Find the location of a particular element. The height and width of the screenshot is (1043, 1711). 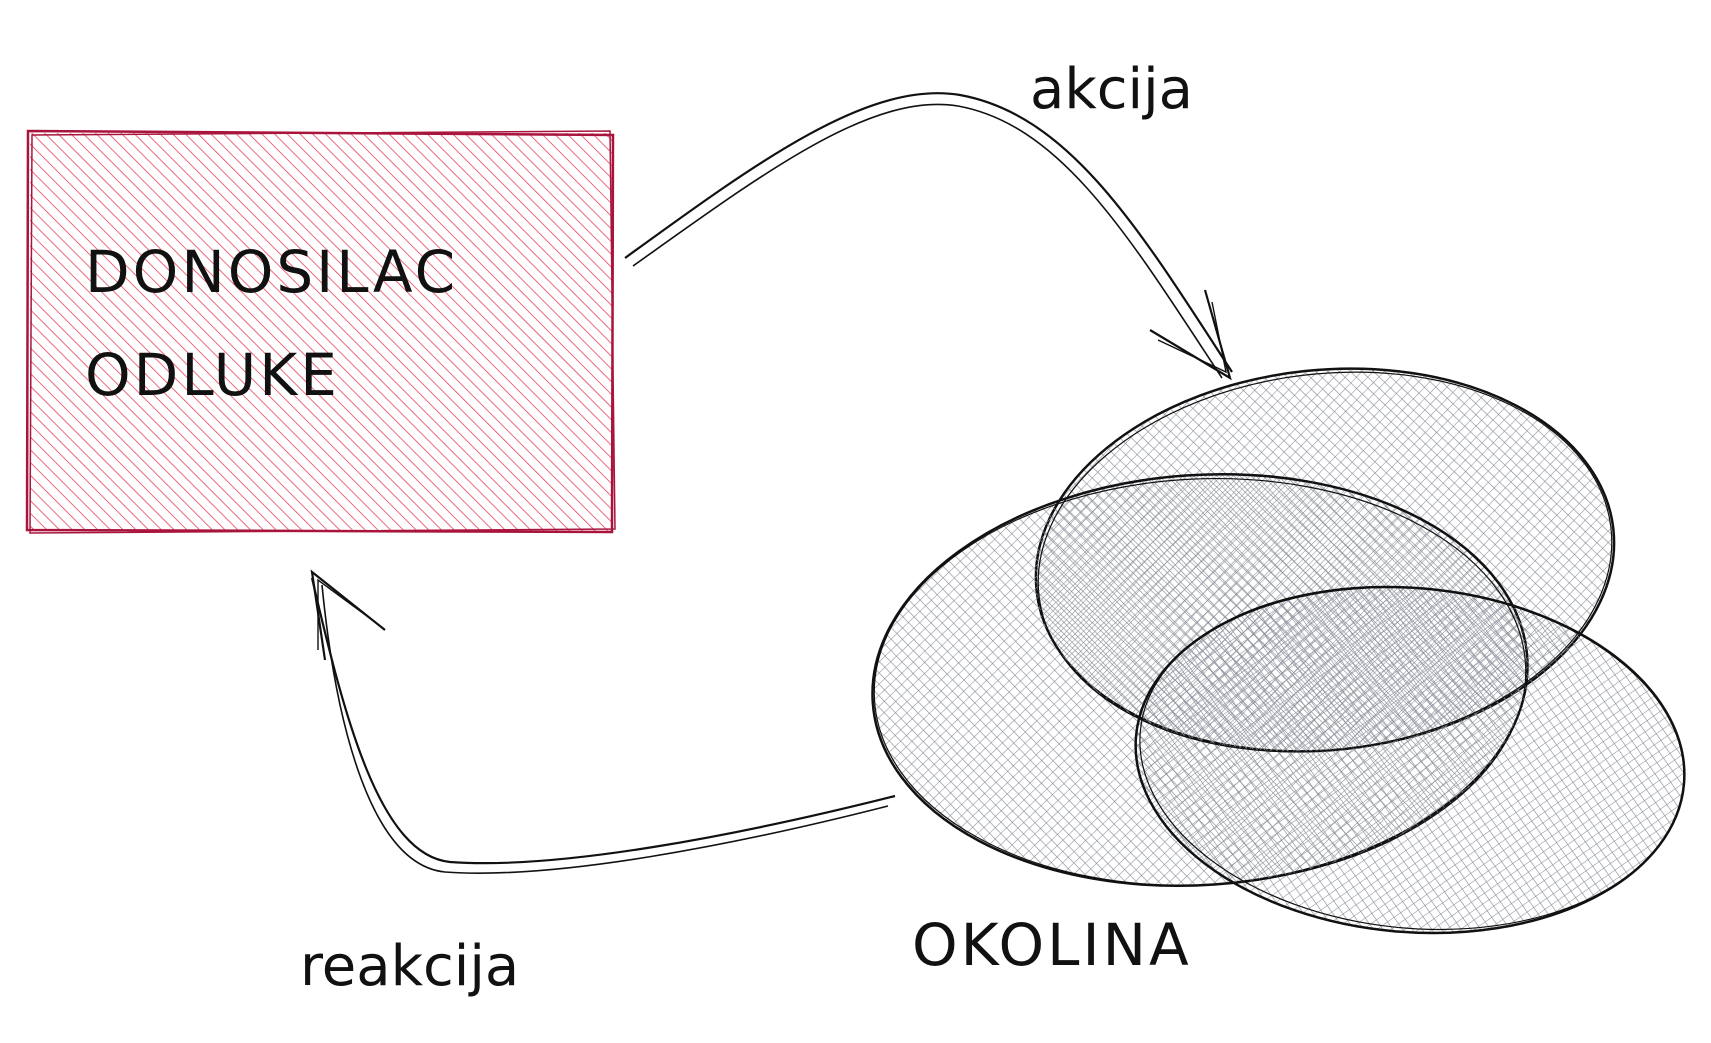

decision-maker-fill is located at coordinates (321, 332).